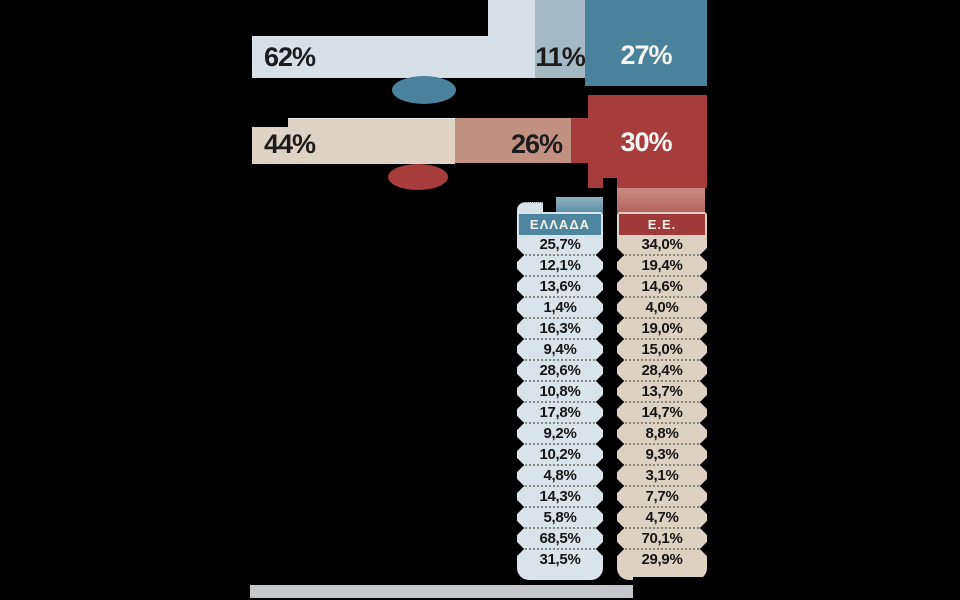 The width and height of the screenshot is (960, 600). Describe the element at coordinates (662, 329) in the screenshot. I see `table-cell-eu: 19,0%` at that location.